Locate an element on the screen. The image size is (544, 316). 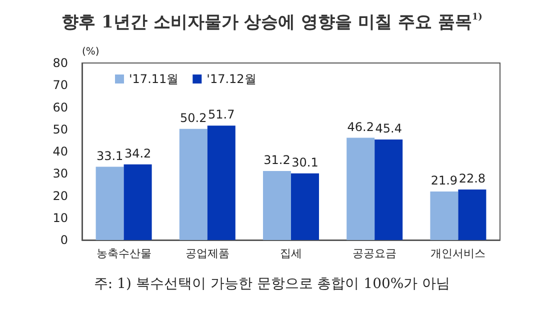
data-label: 45.4 is located at coordinates (388, 129).